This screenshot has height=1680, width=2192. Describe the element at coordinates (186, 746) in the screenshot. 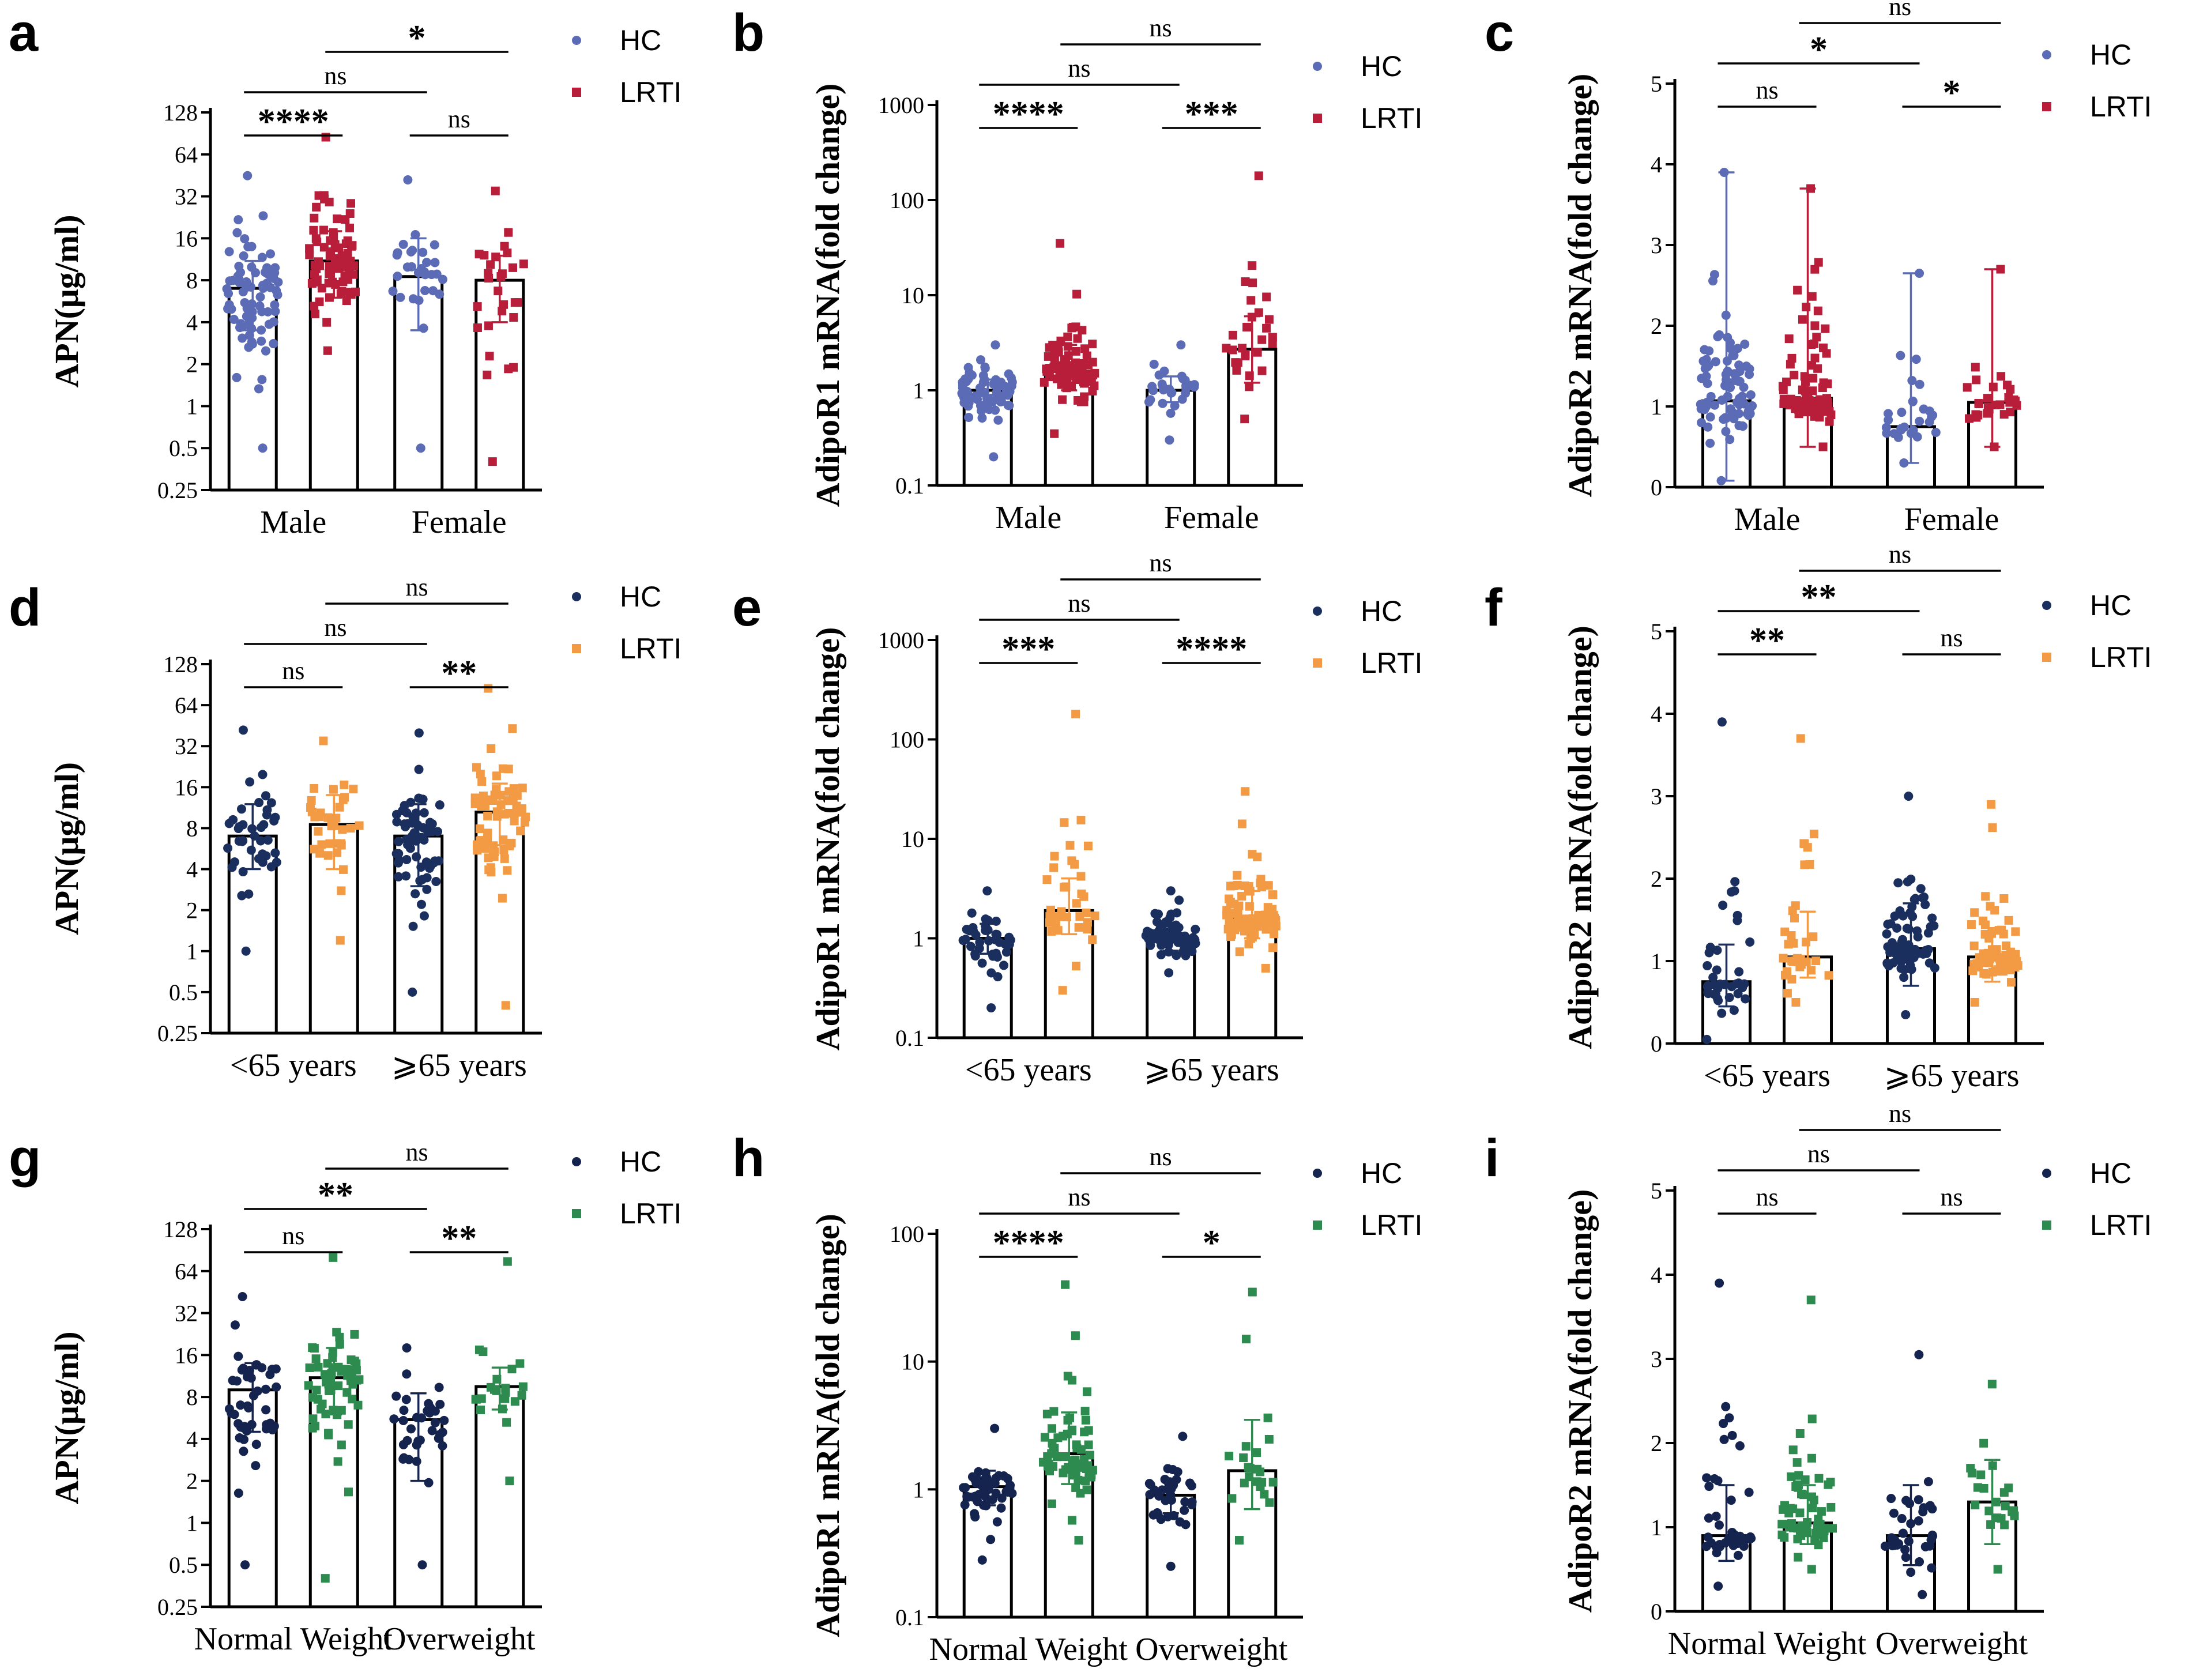

I see `y-tick-label: 32` at that location.